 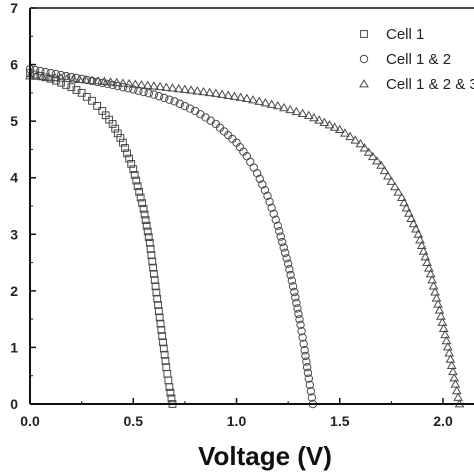 I want to click on x-tick-label: 0.0, so click(x=30, y=421).